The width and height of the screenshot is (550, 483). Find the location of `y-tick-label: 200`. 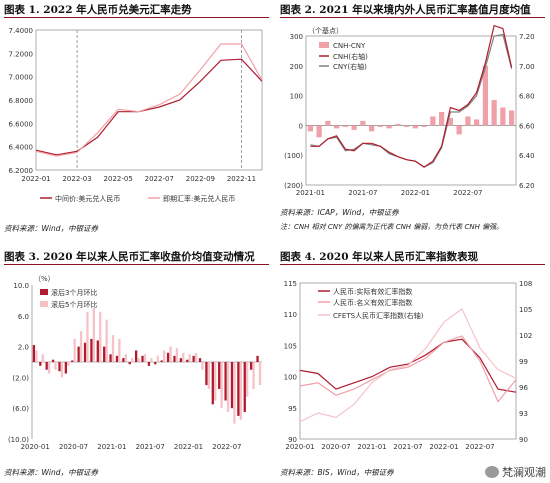

y-tick-label: 200 is located at coordinates (296, 67).